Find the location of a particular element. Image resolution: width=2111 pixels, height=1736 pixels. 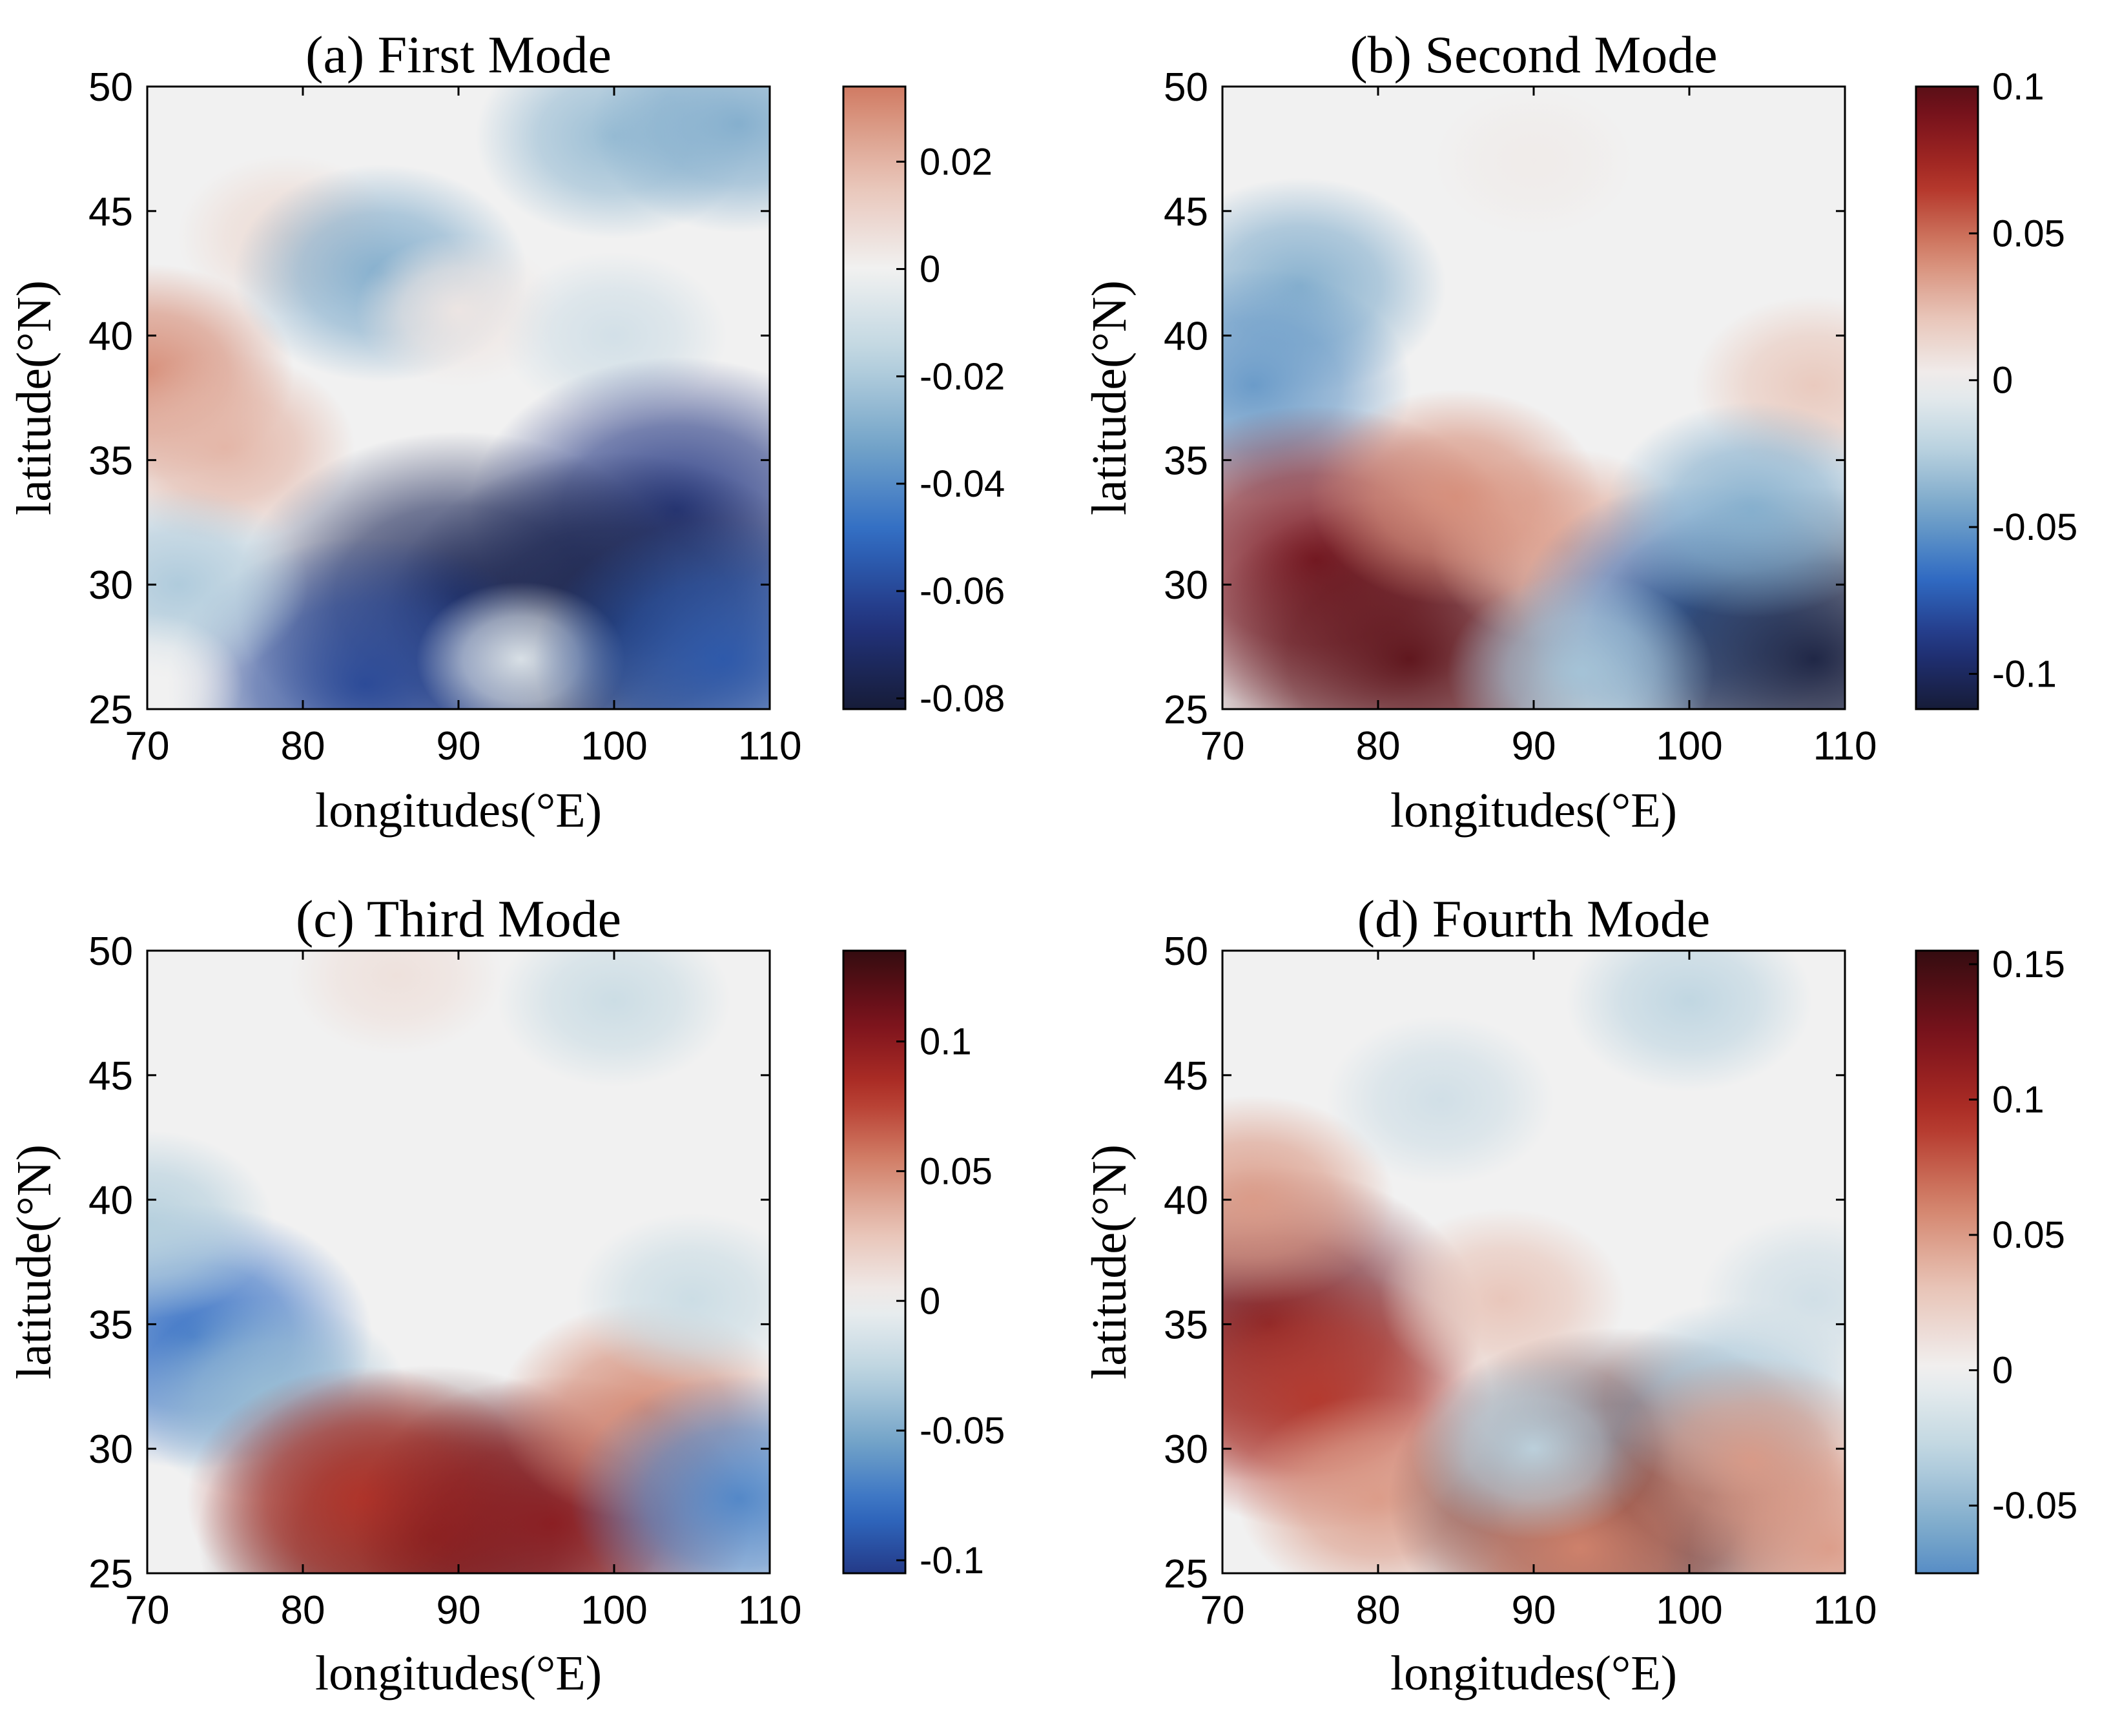

colorbar: -0.05 0 0.05 0.1 0.15 is located at coordinates (1996, 1259).